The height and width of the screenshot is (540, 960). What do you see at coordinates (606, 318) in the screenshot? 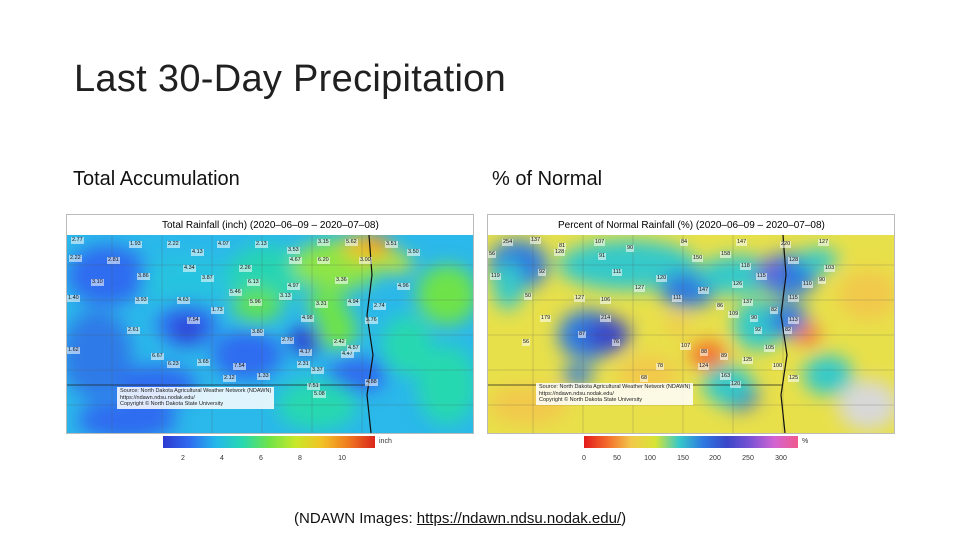
I see `station-value-label: 214` at bounding box center [606, 318].